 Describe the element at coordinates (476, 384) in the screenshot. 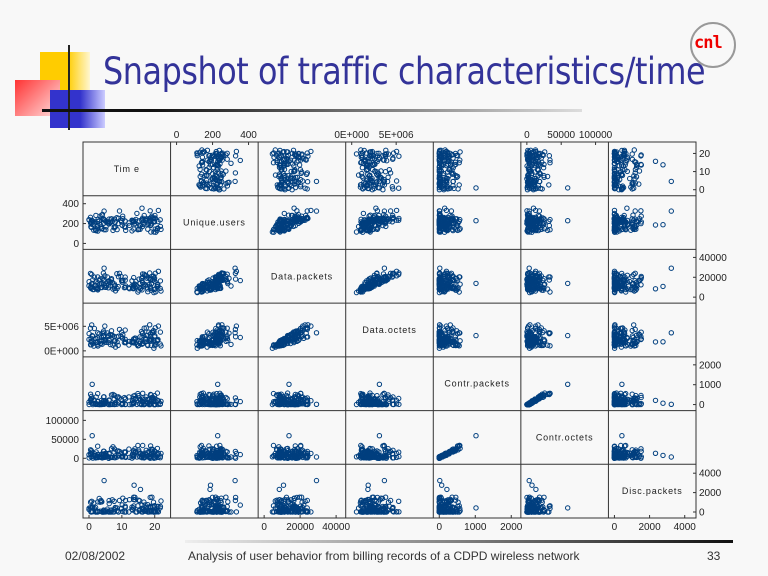

I see `variable-label-contr-packets: Contr.packets` at that location.